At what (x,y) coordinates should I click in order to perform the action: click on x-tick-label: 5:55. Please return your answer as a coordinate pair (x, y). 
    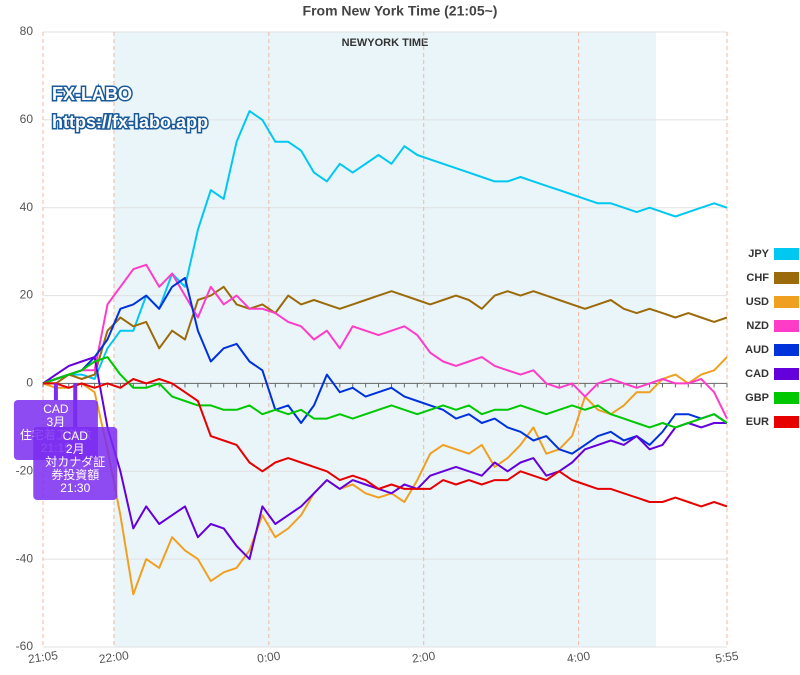
    Looking at the image, I should click on (726, 657).